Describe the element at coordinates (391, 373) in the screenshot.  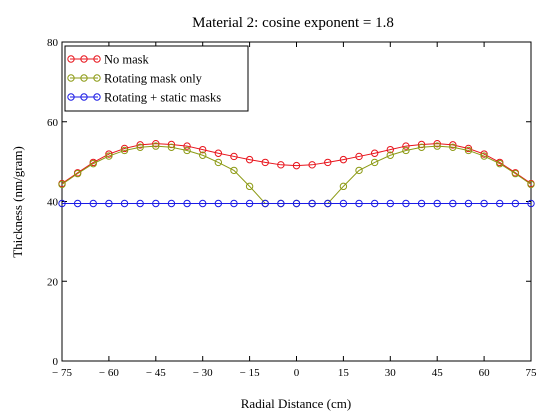
I see `x-tick-label: 30` at that location.